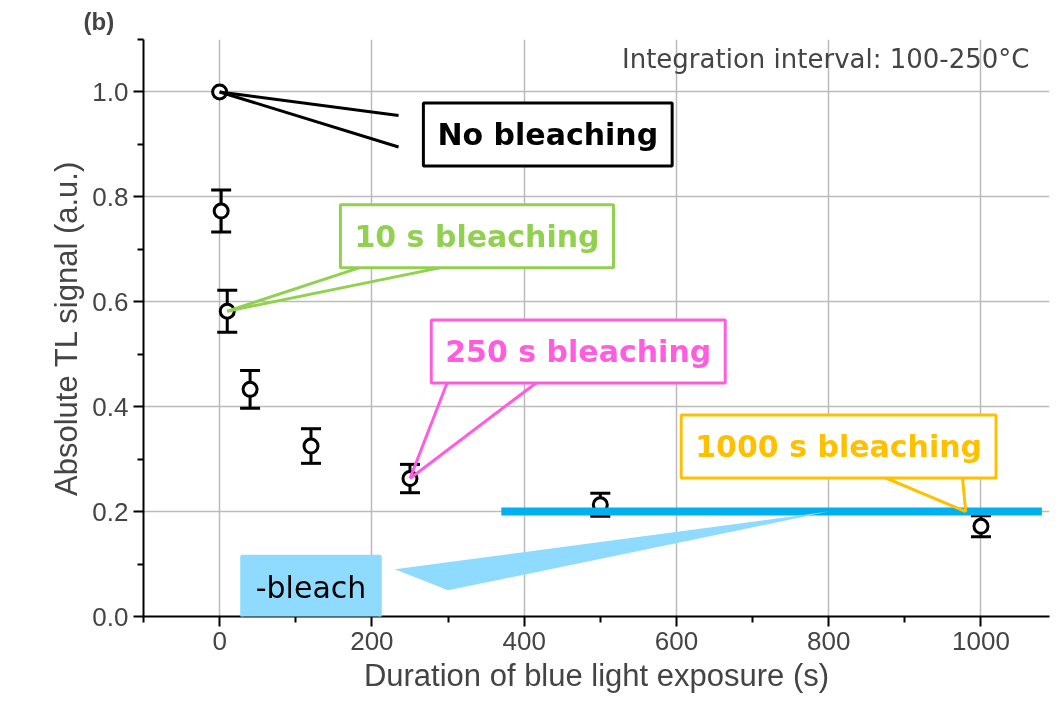 This screenshot has width=1061, height=728. What do you see at coordinates (372, 640) in the screenshot?
I see `x-tick-label: 200` at bounding box center [372, 640].